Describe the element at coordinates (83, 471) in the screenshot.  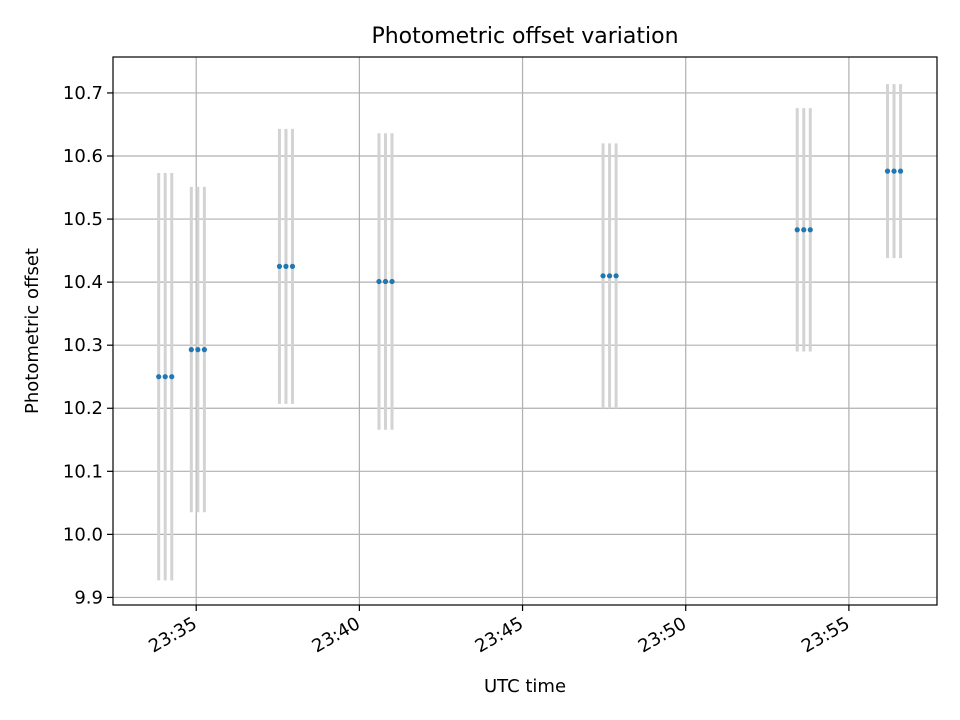
I see `y-tick-label: 10.1` at that location.